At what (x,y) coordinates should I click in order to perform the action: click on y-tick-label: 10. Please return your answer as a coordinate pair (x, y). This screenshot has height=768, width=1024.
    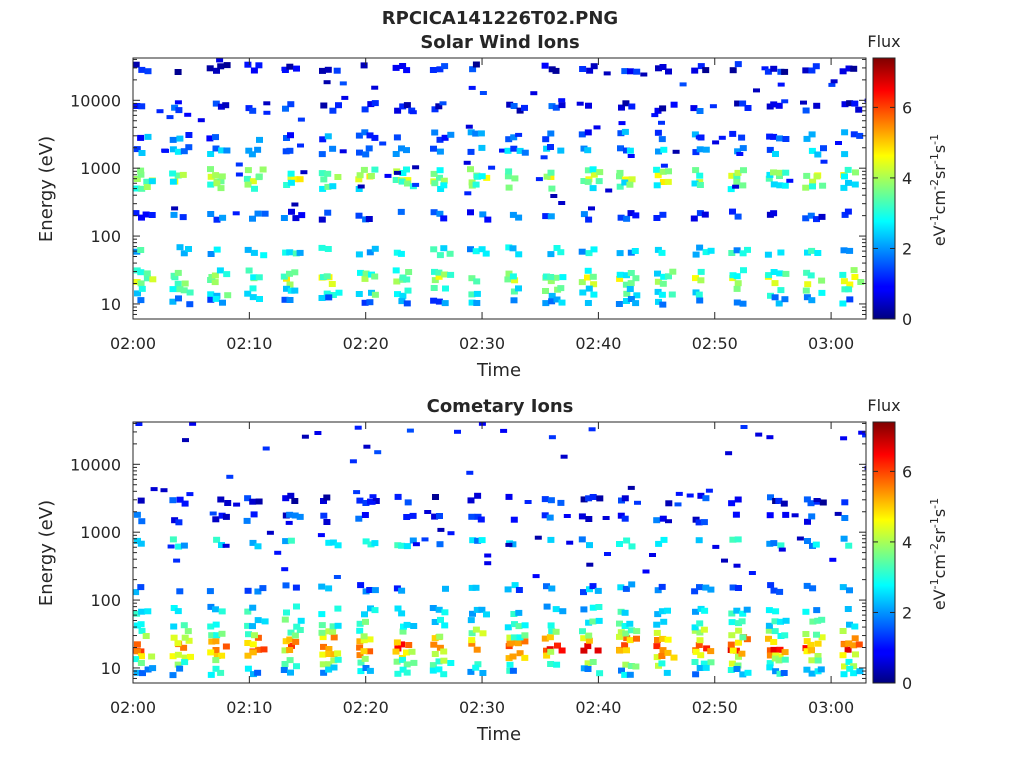
    Looking at the image, I should click on (111, 668).